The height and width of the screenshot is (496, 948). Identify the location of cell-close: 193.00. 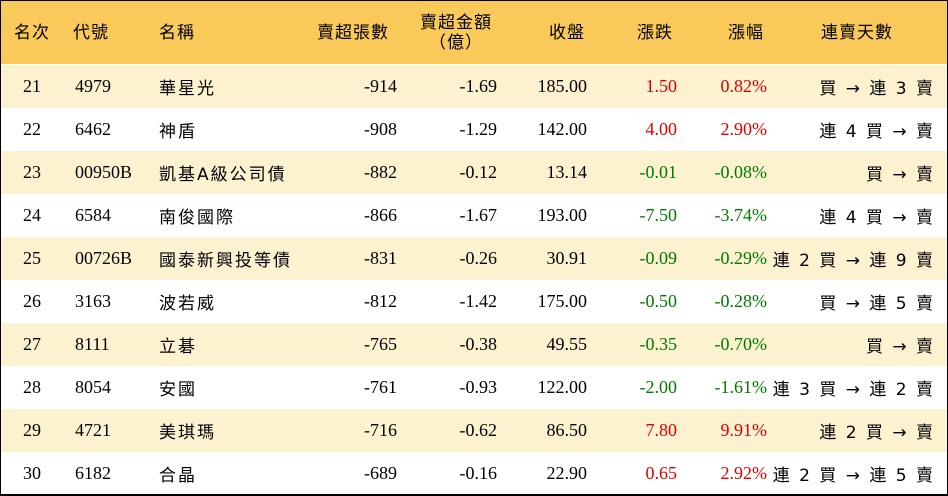
(562, 215).